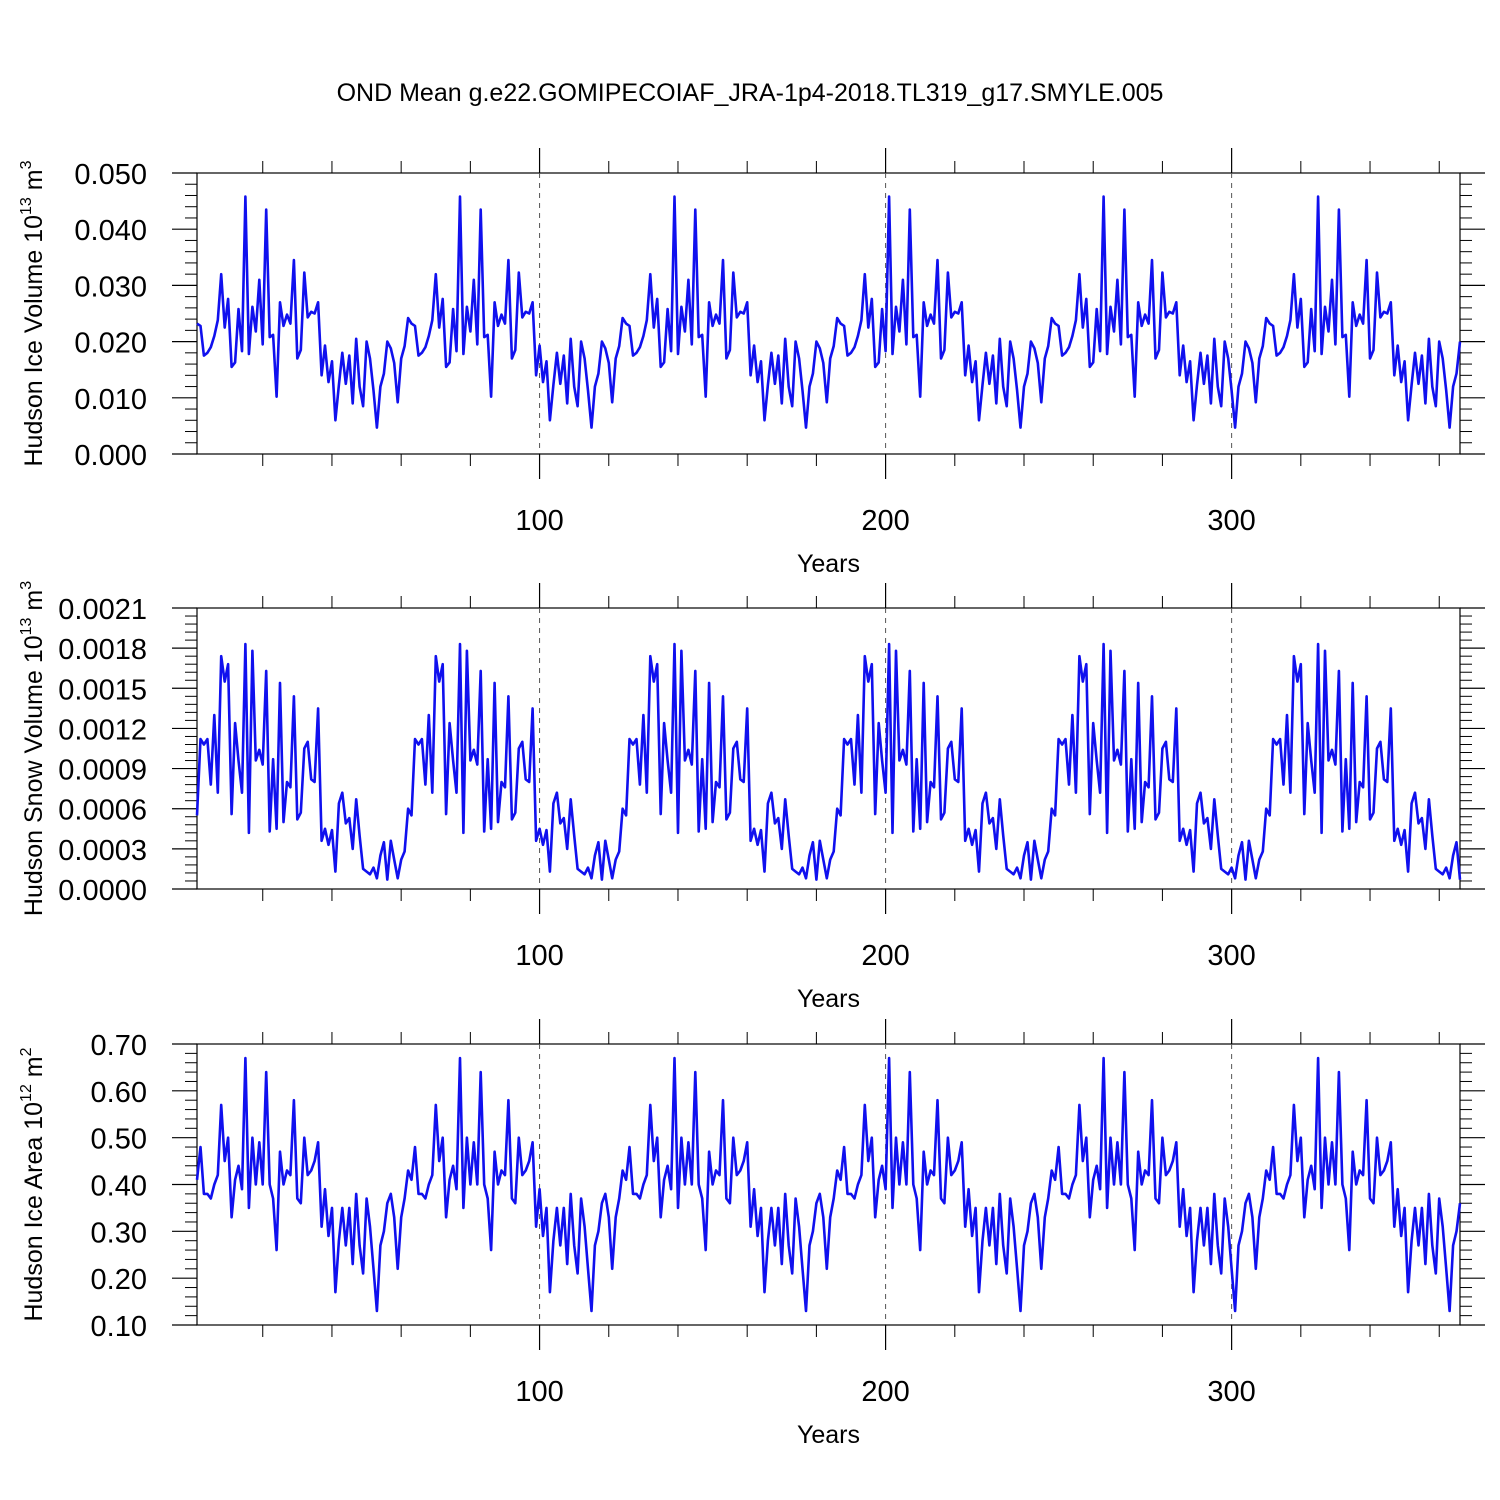 The image size is (1500, 1500). I want to click on y-axis-label: Hudson Snow Volume 1013 m3, so click(33, 748).